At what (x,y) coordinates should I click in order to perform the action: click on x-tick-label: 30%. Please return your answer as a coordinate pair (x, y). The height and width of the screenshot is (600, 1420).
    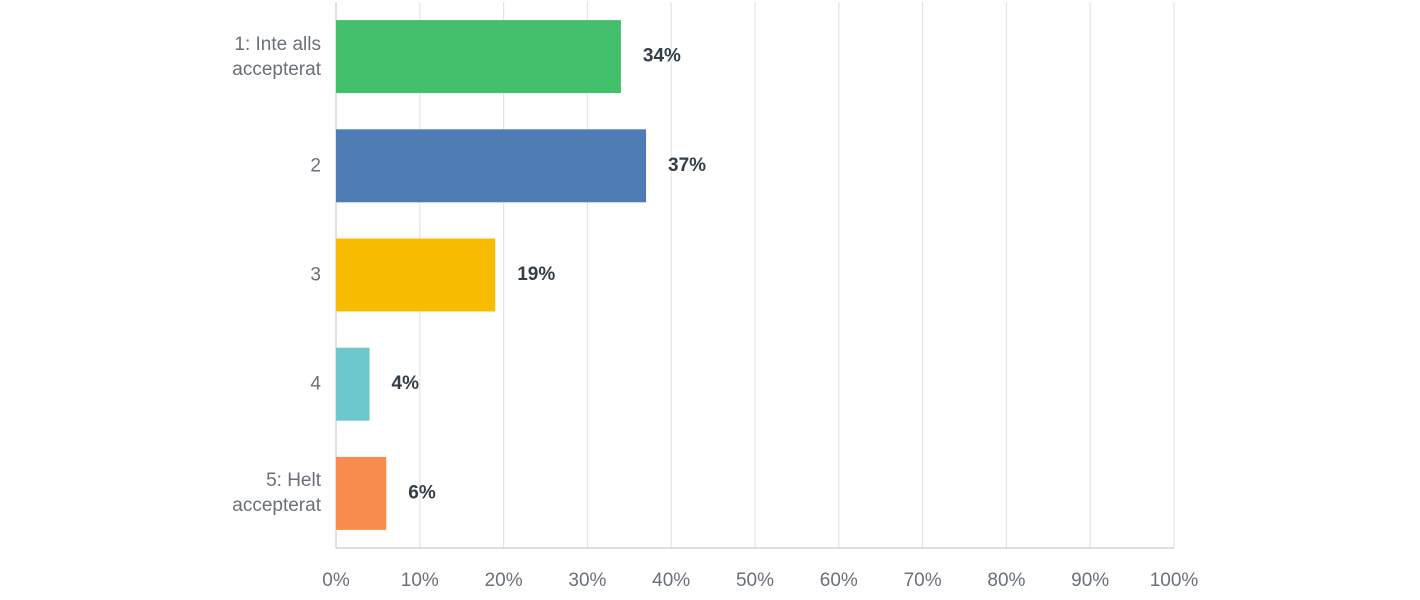
    Looking at the image, I should click on (587, 580).